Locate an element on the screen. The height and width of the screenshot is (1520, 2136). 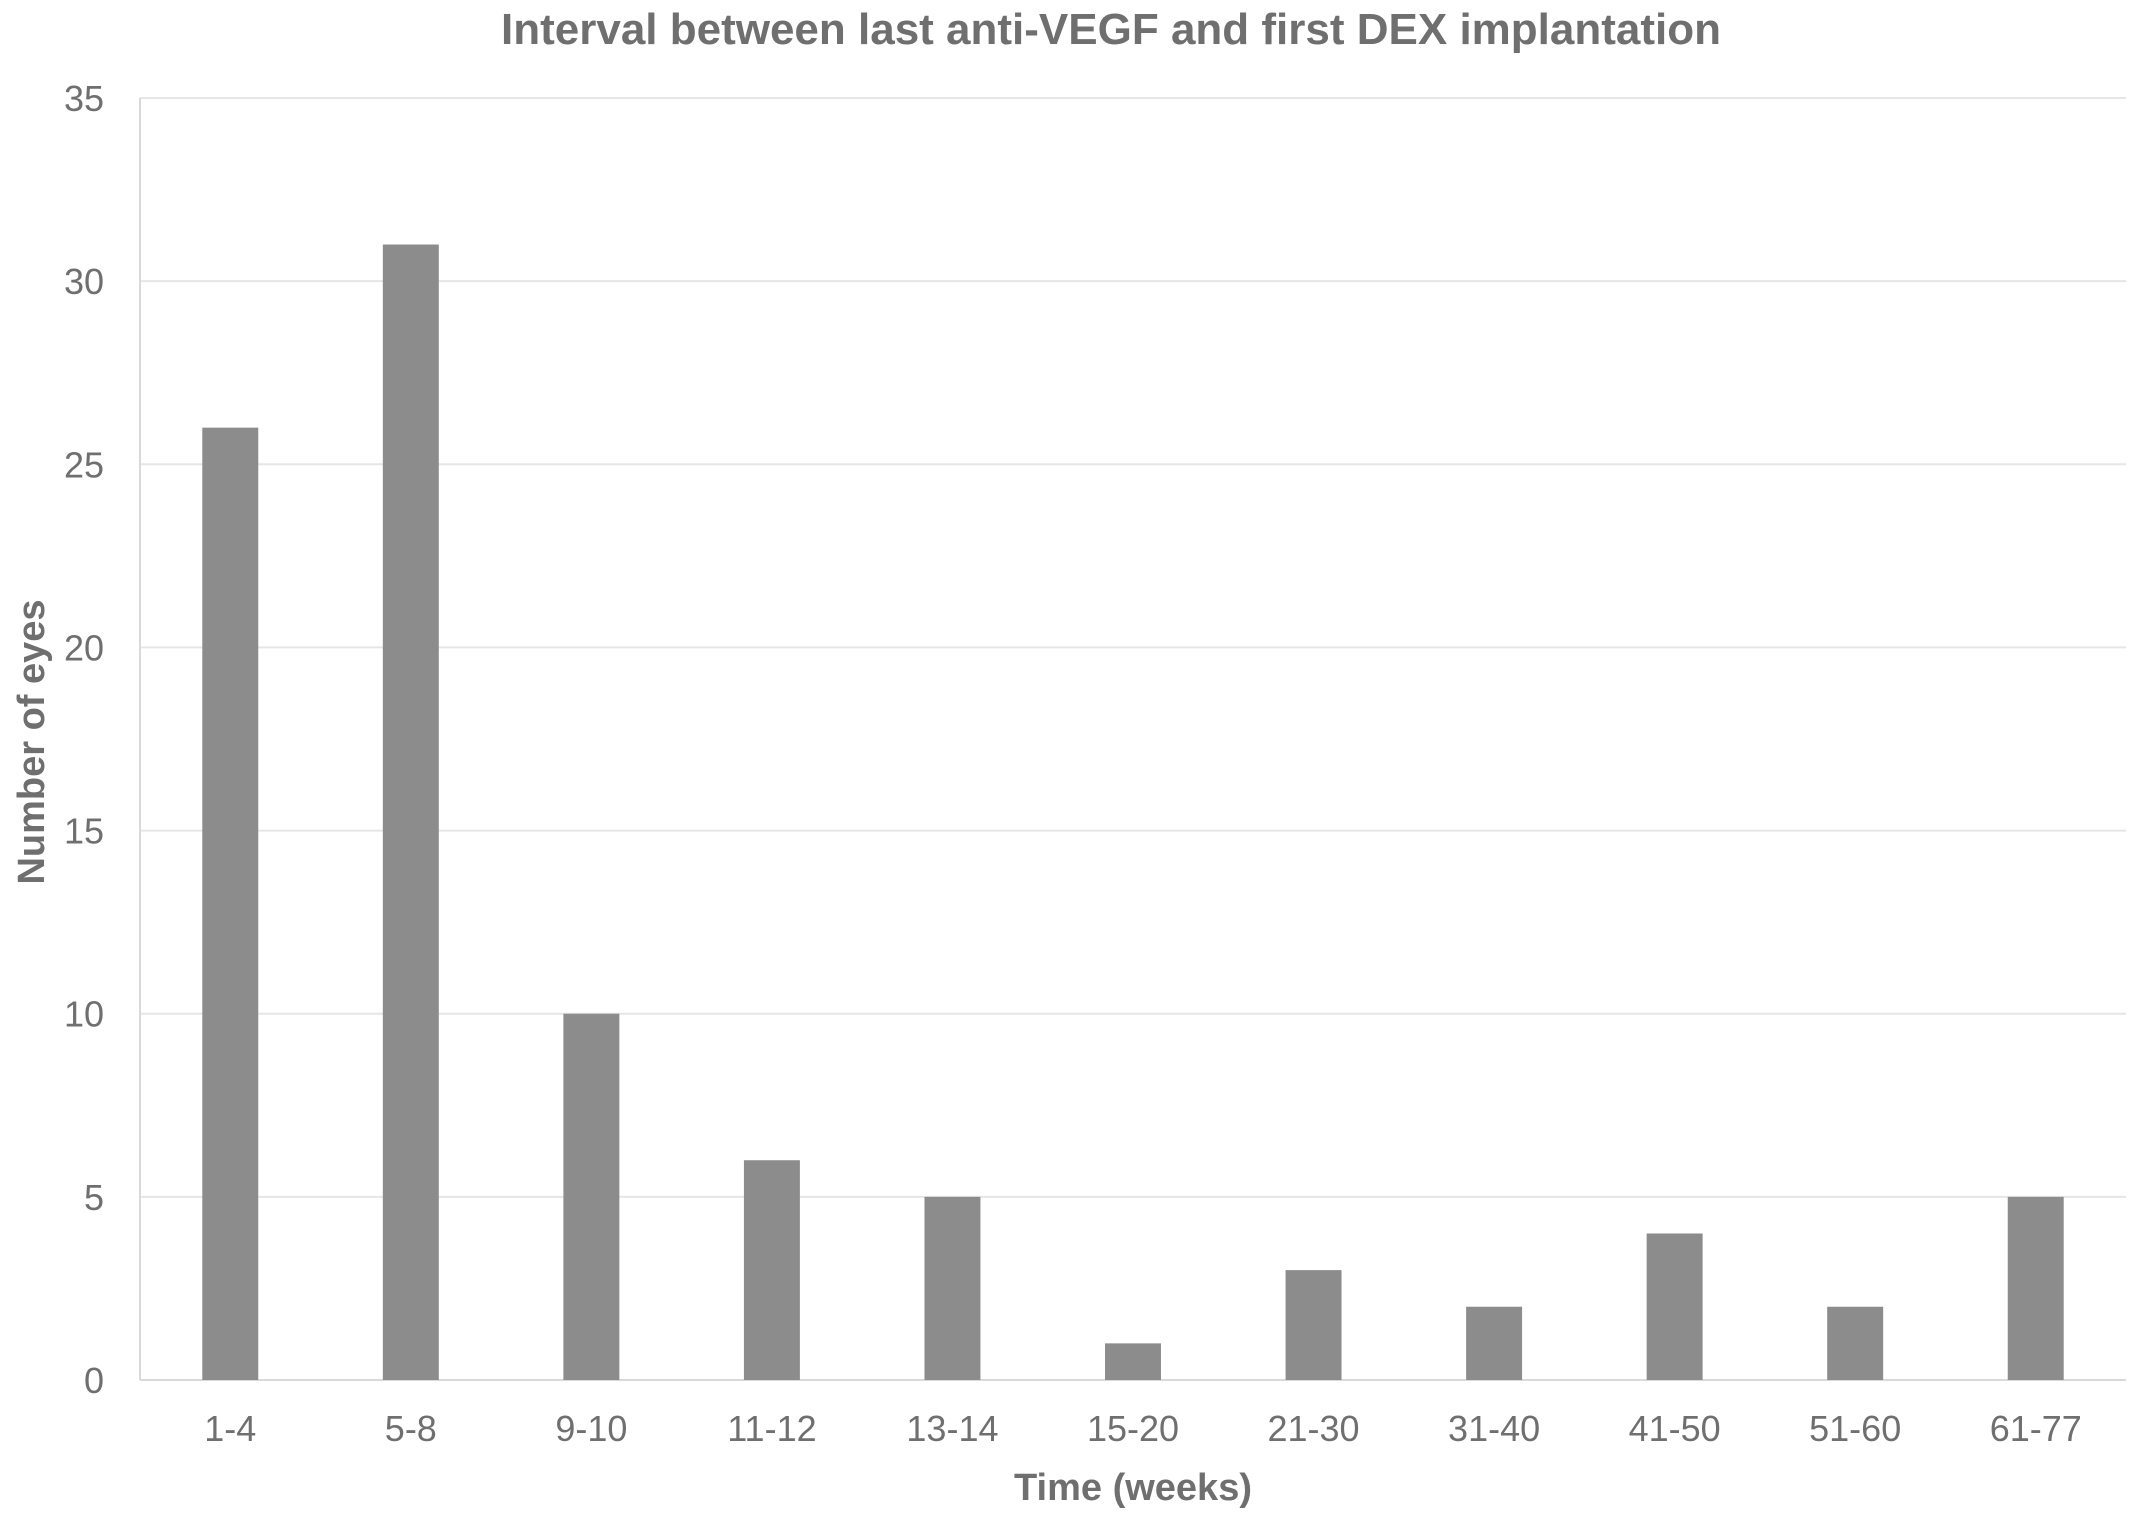
x-tick-label: 31-40 is located at coordinates (1494, 1428).